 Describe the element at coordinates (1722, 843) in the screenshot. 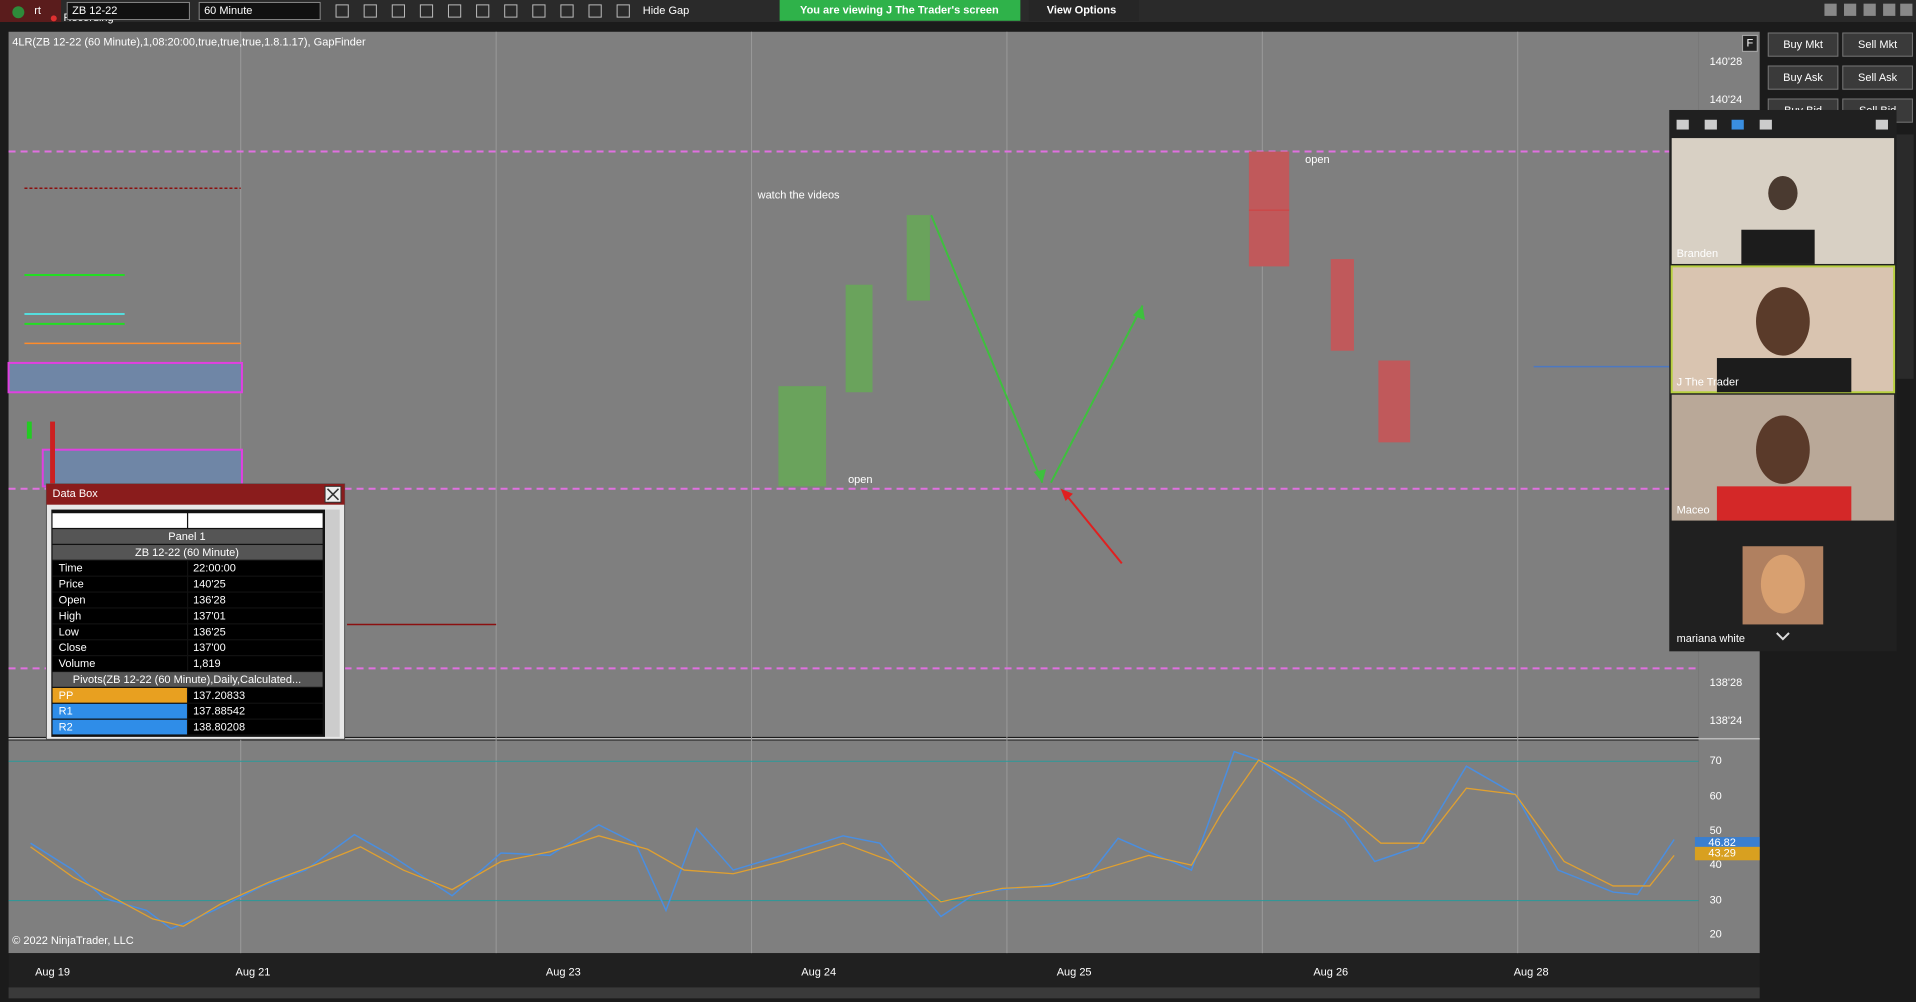

I see `osc-marker-text: 46.82` at that location.